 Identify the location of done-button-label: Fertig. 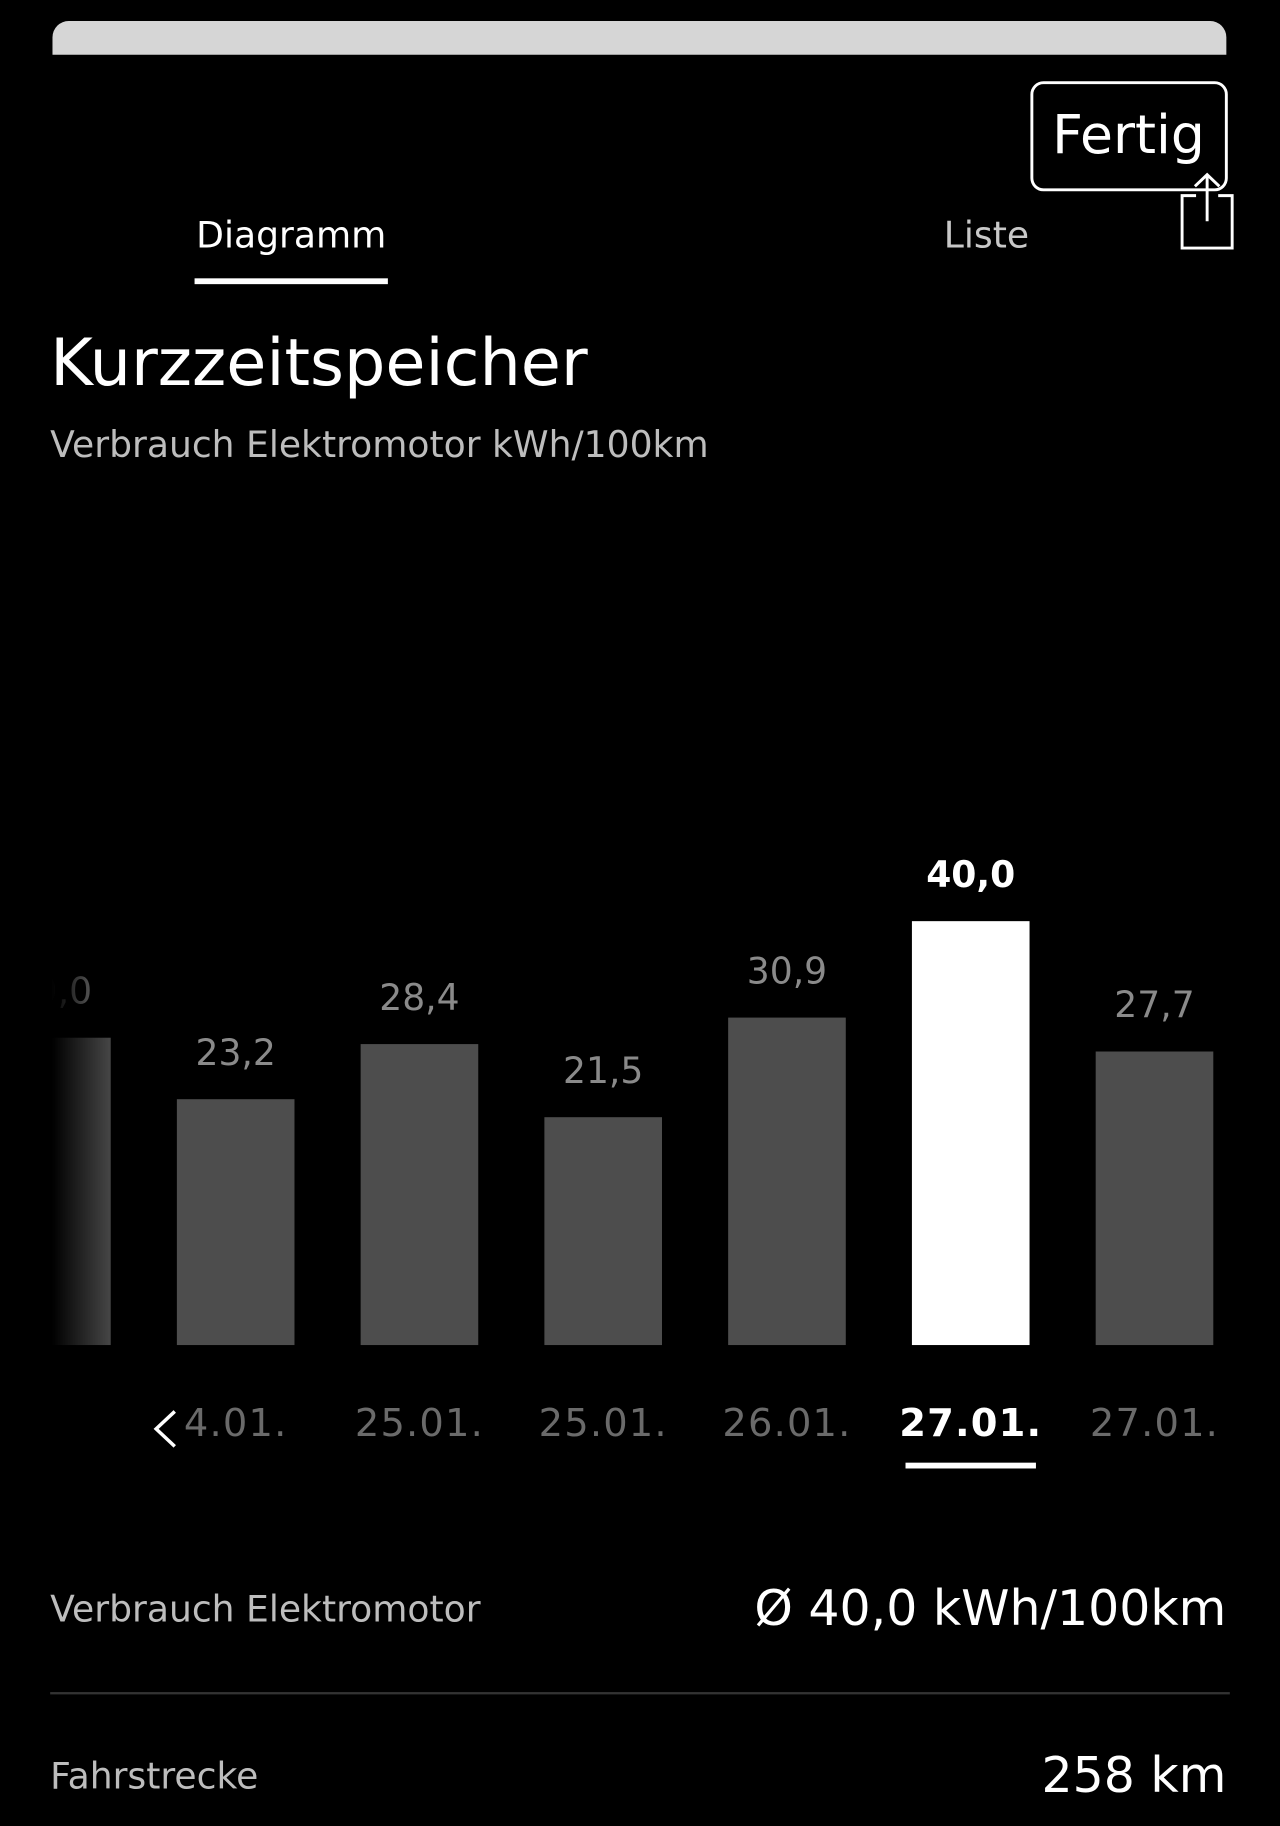
(1128, 134).